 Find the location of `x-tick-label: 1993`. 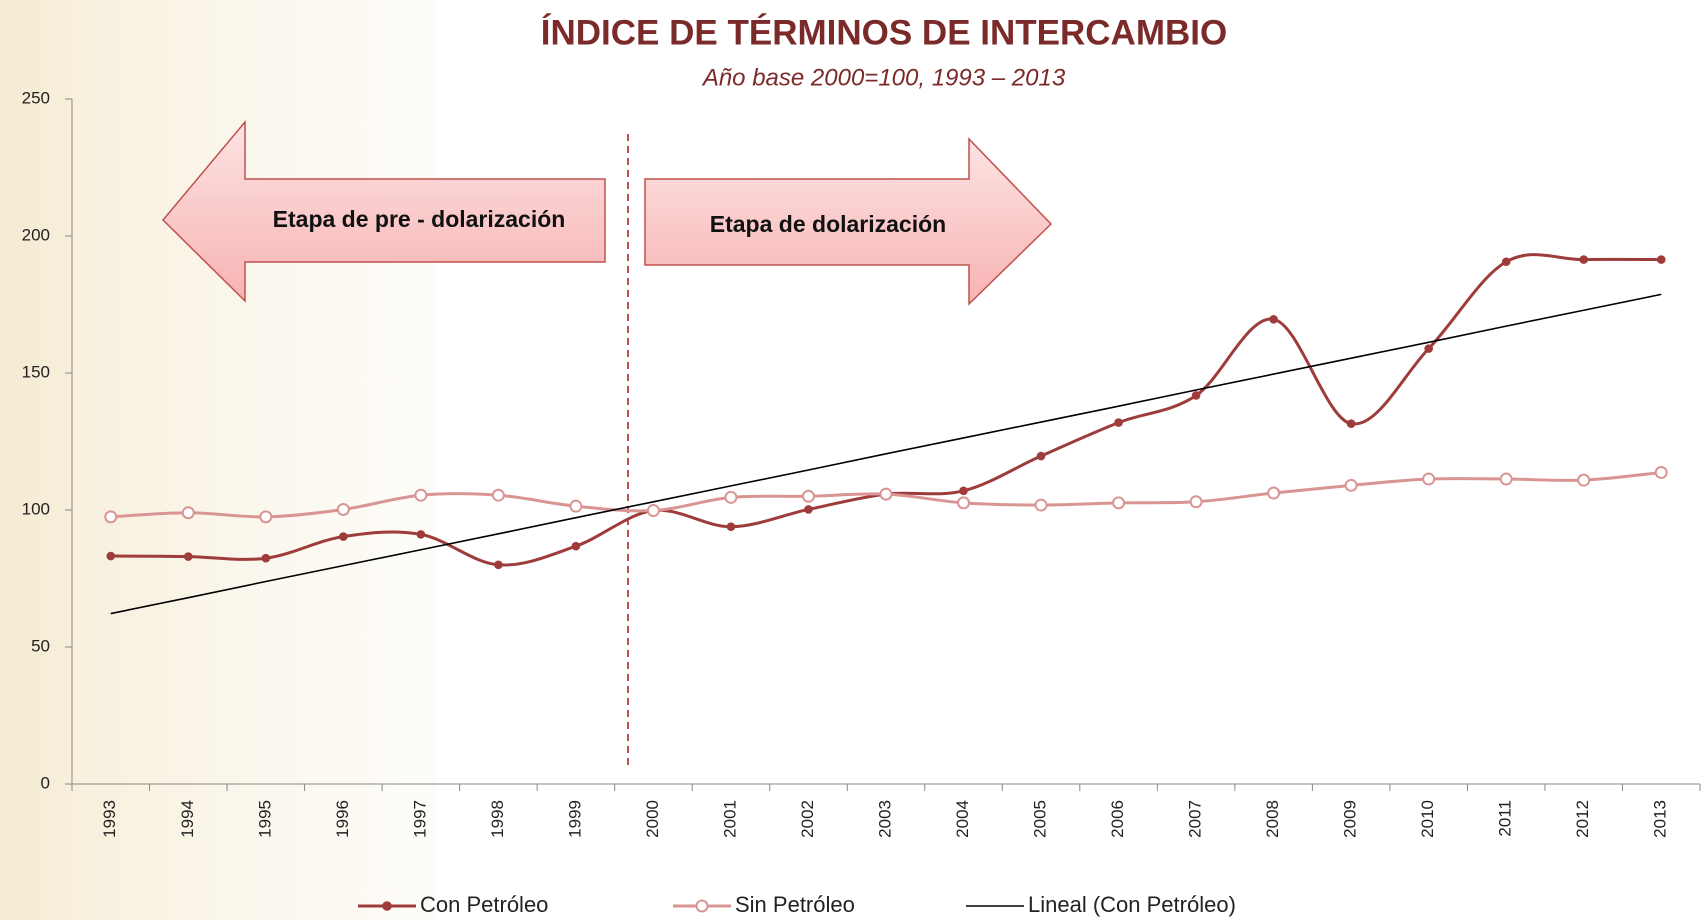

x-tick-label: 1993 is located at coordinates (109, 819).